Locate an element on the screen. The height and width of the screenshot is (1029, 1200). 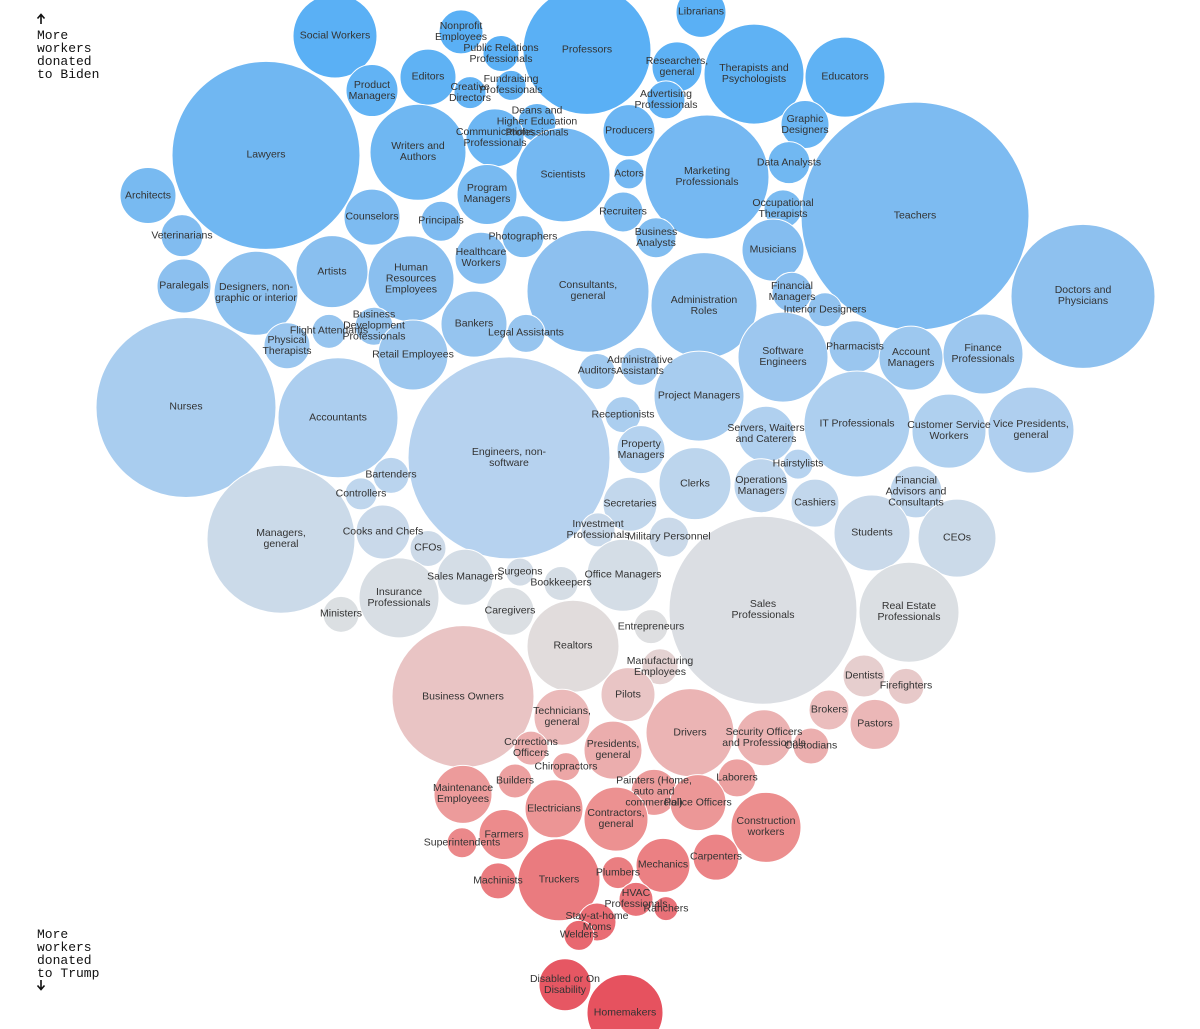
axis-note-bottom: More workers donated to Trump is located at coordinates (68, 954).